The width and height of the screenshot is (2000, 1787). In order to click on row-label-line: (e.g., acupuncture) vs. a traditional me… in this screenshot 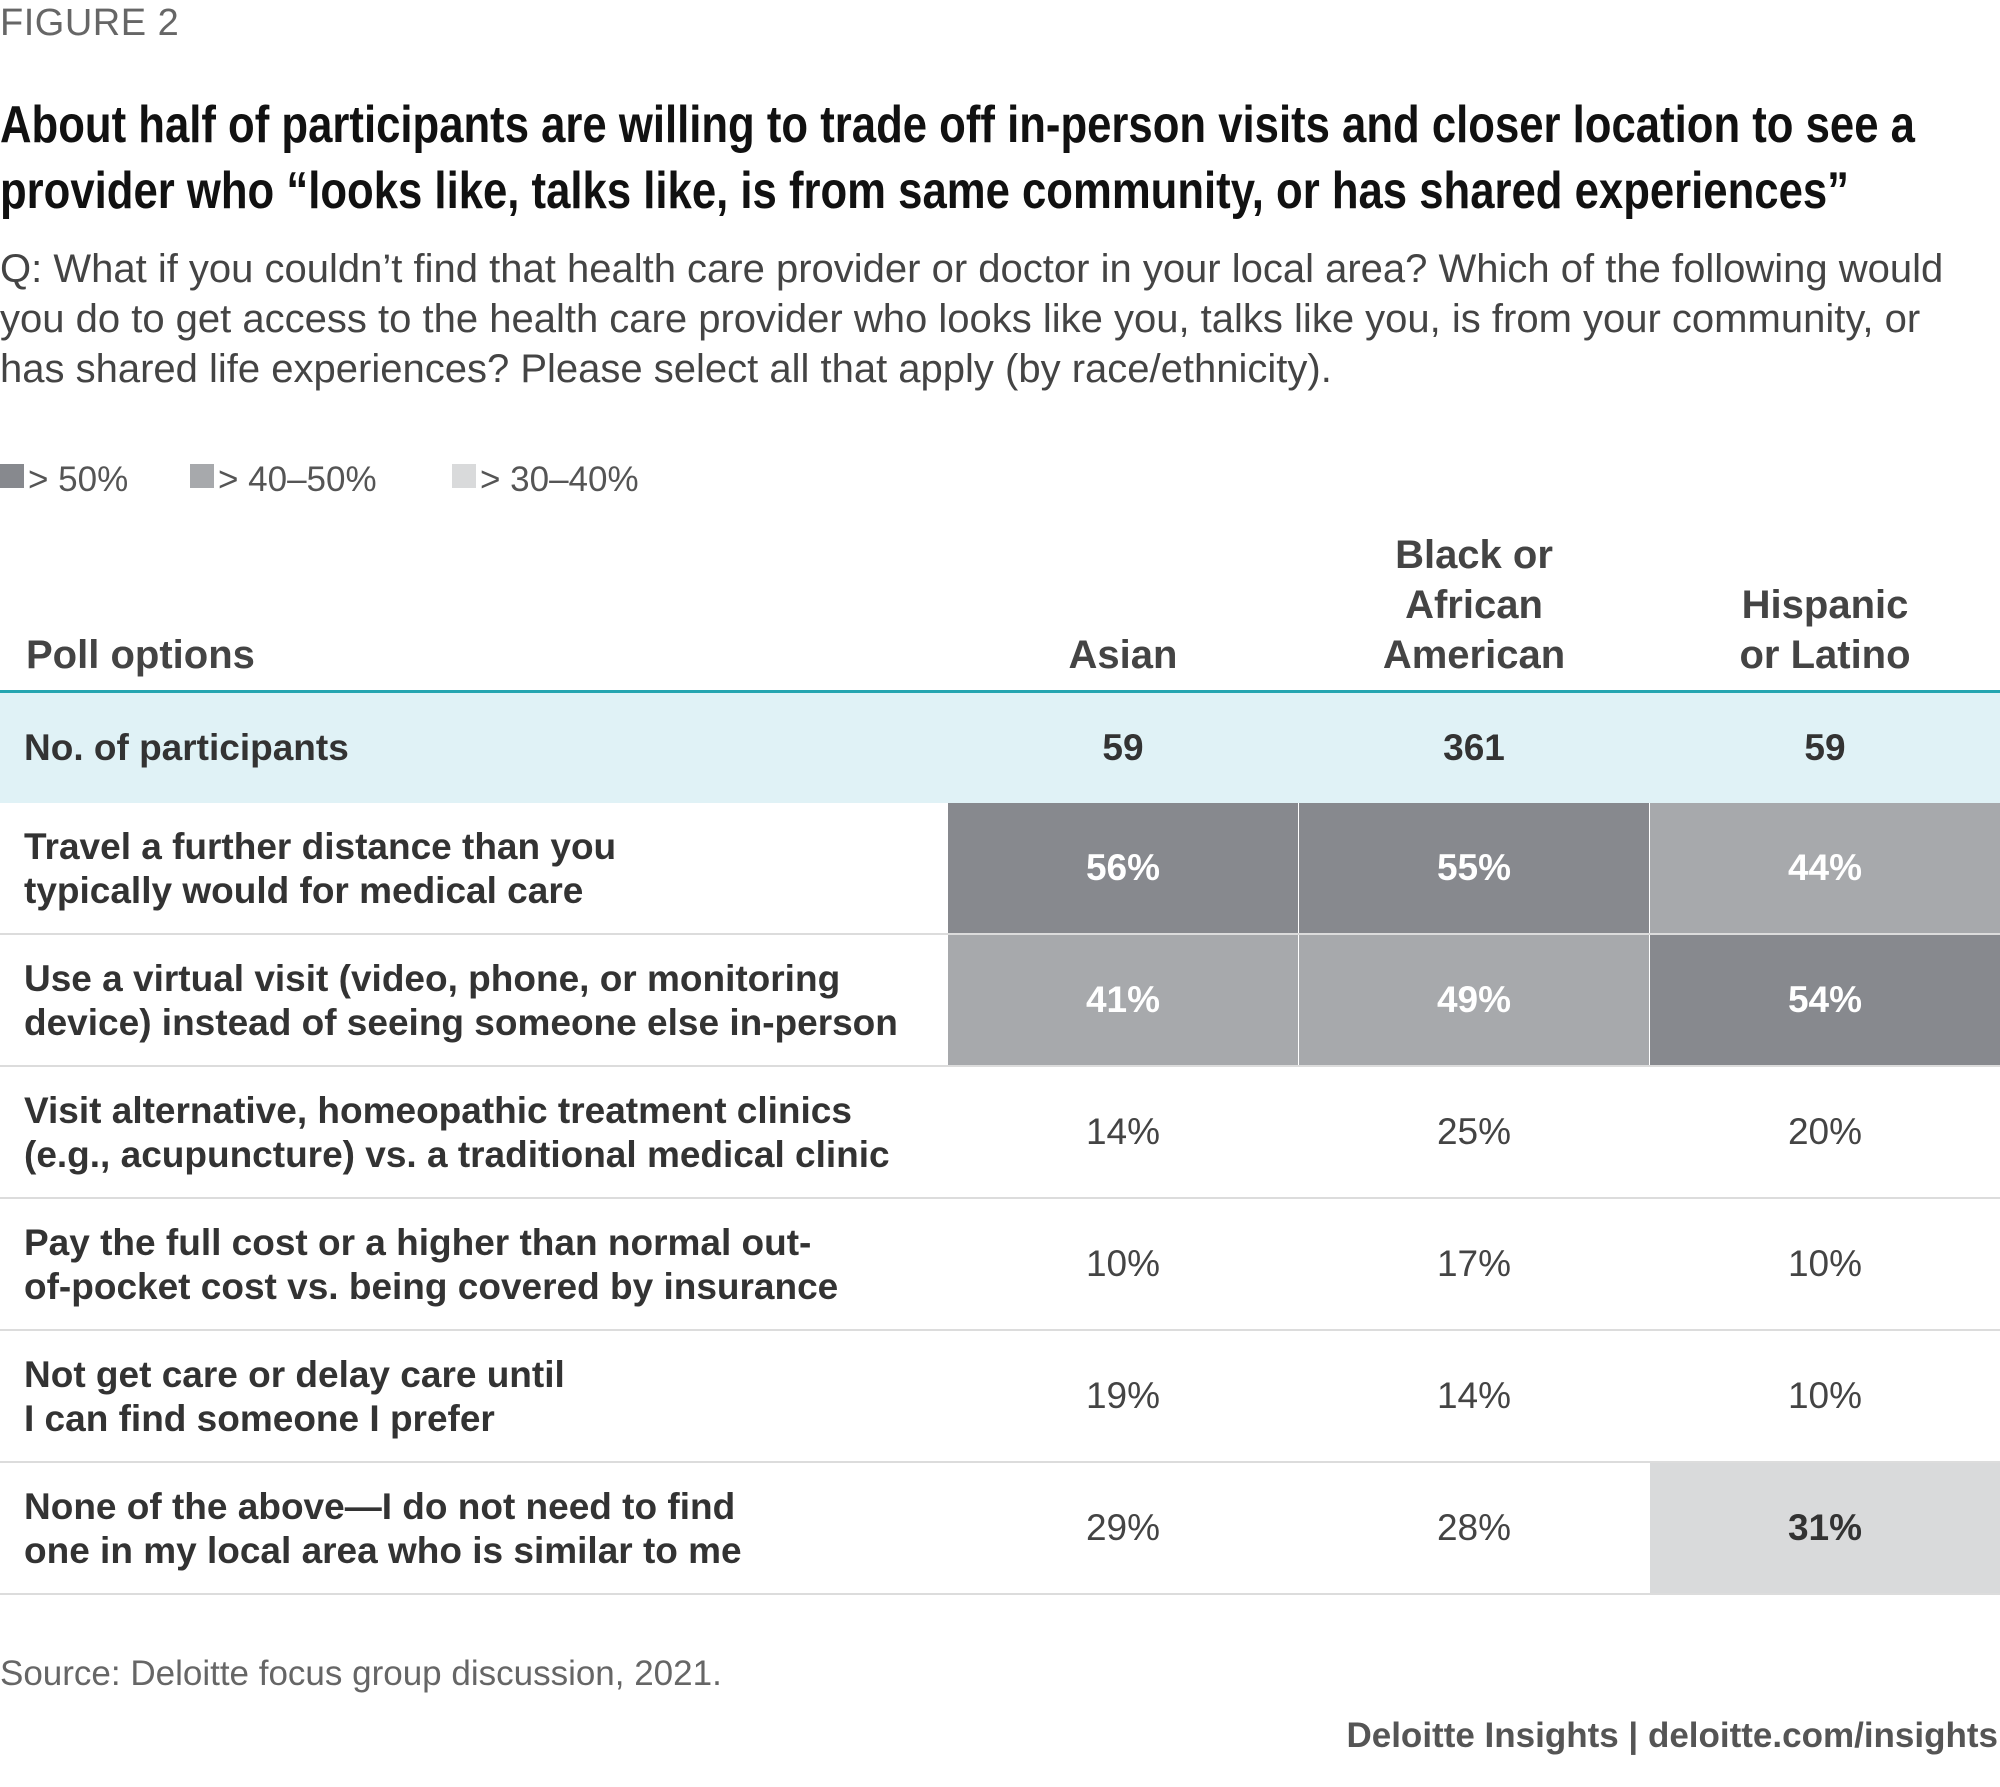, I will do `click(457, 1154)`.